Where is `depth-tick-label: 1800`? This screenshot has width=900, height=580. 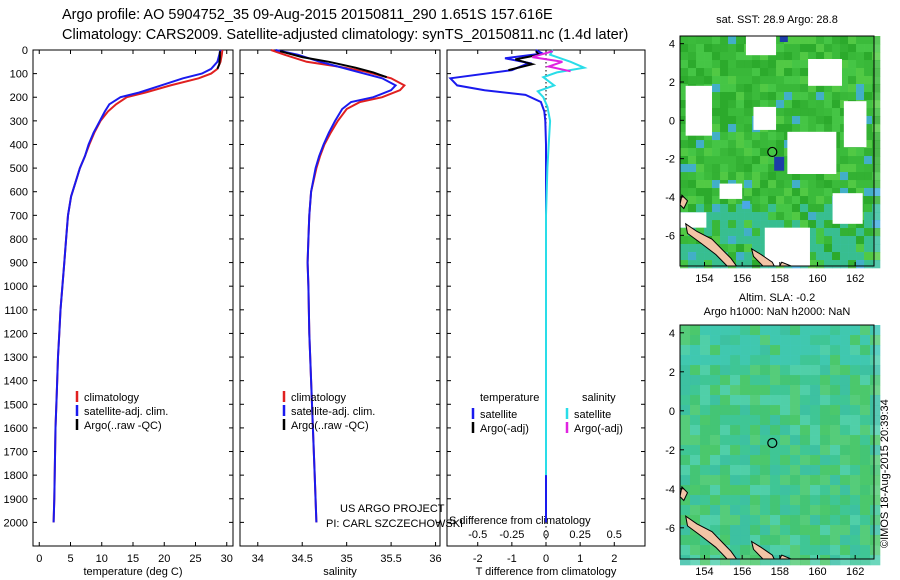
depth-tick-label: 1800 is located at coordinates (16, 476).